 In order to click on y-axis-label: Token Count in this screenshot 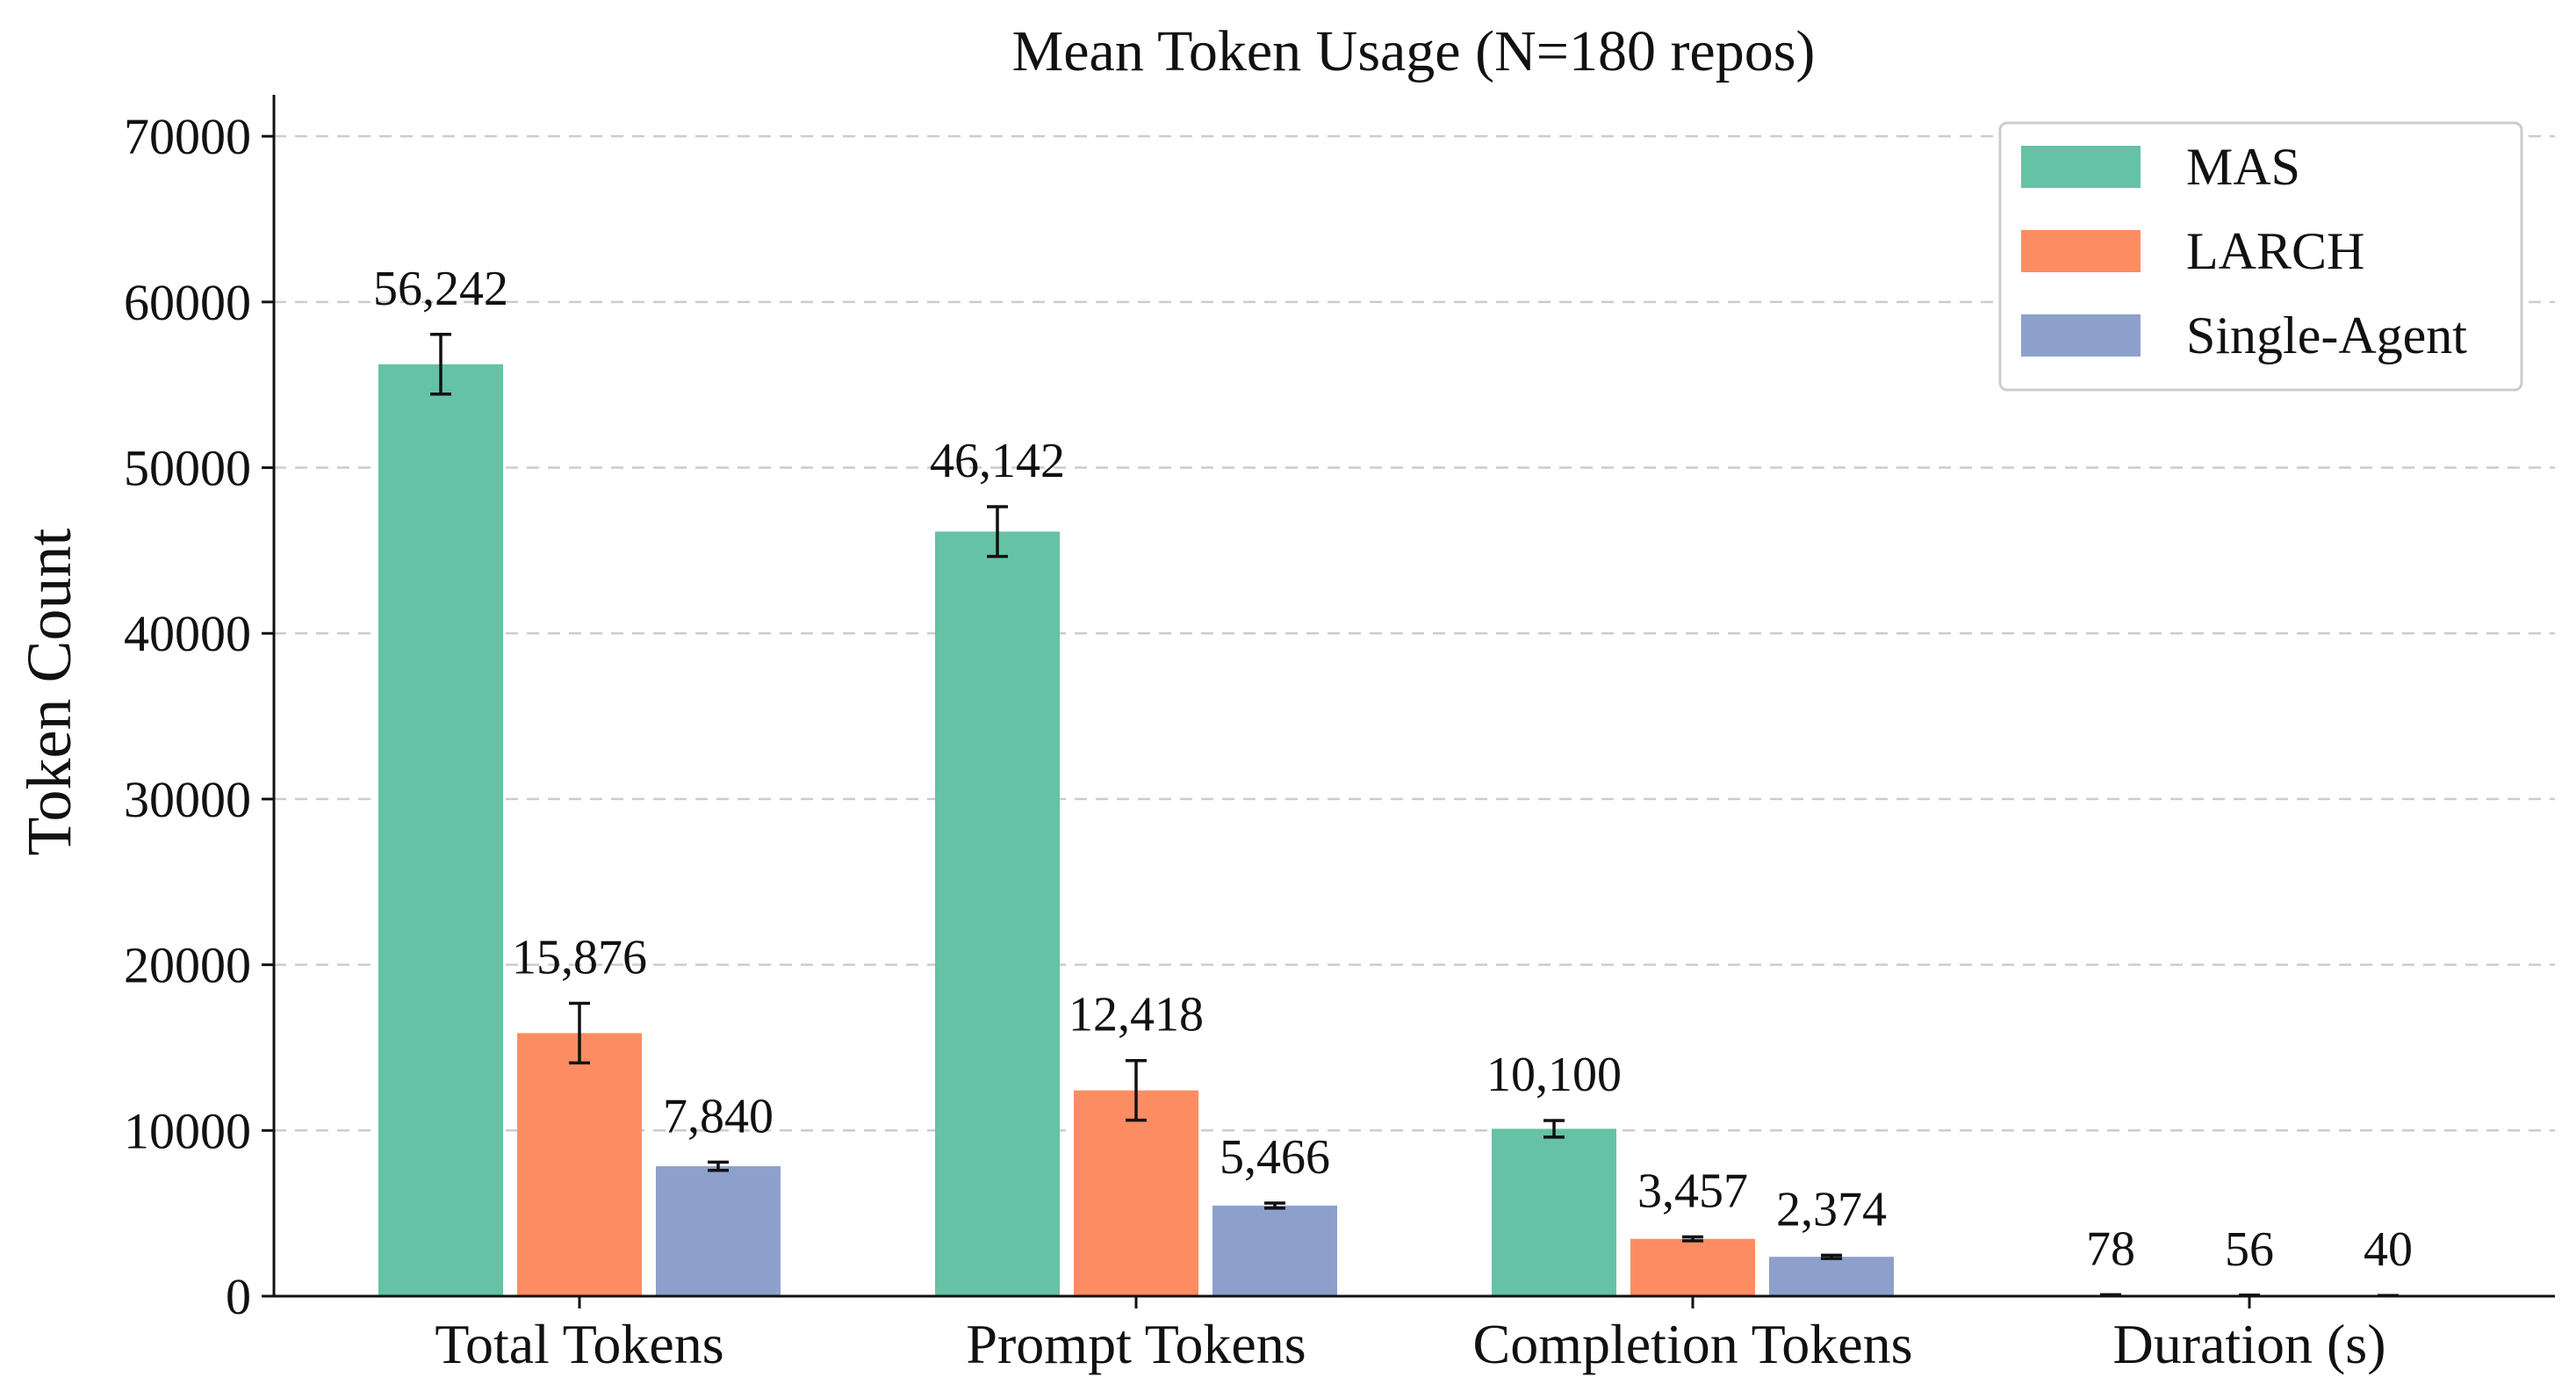, I will do `click(49, 692)`.